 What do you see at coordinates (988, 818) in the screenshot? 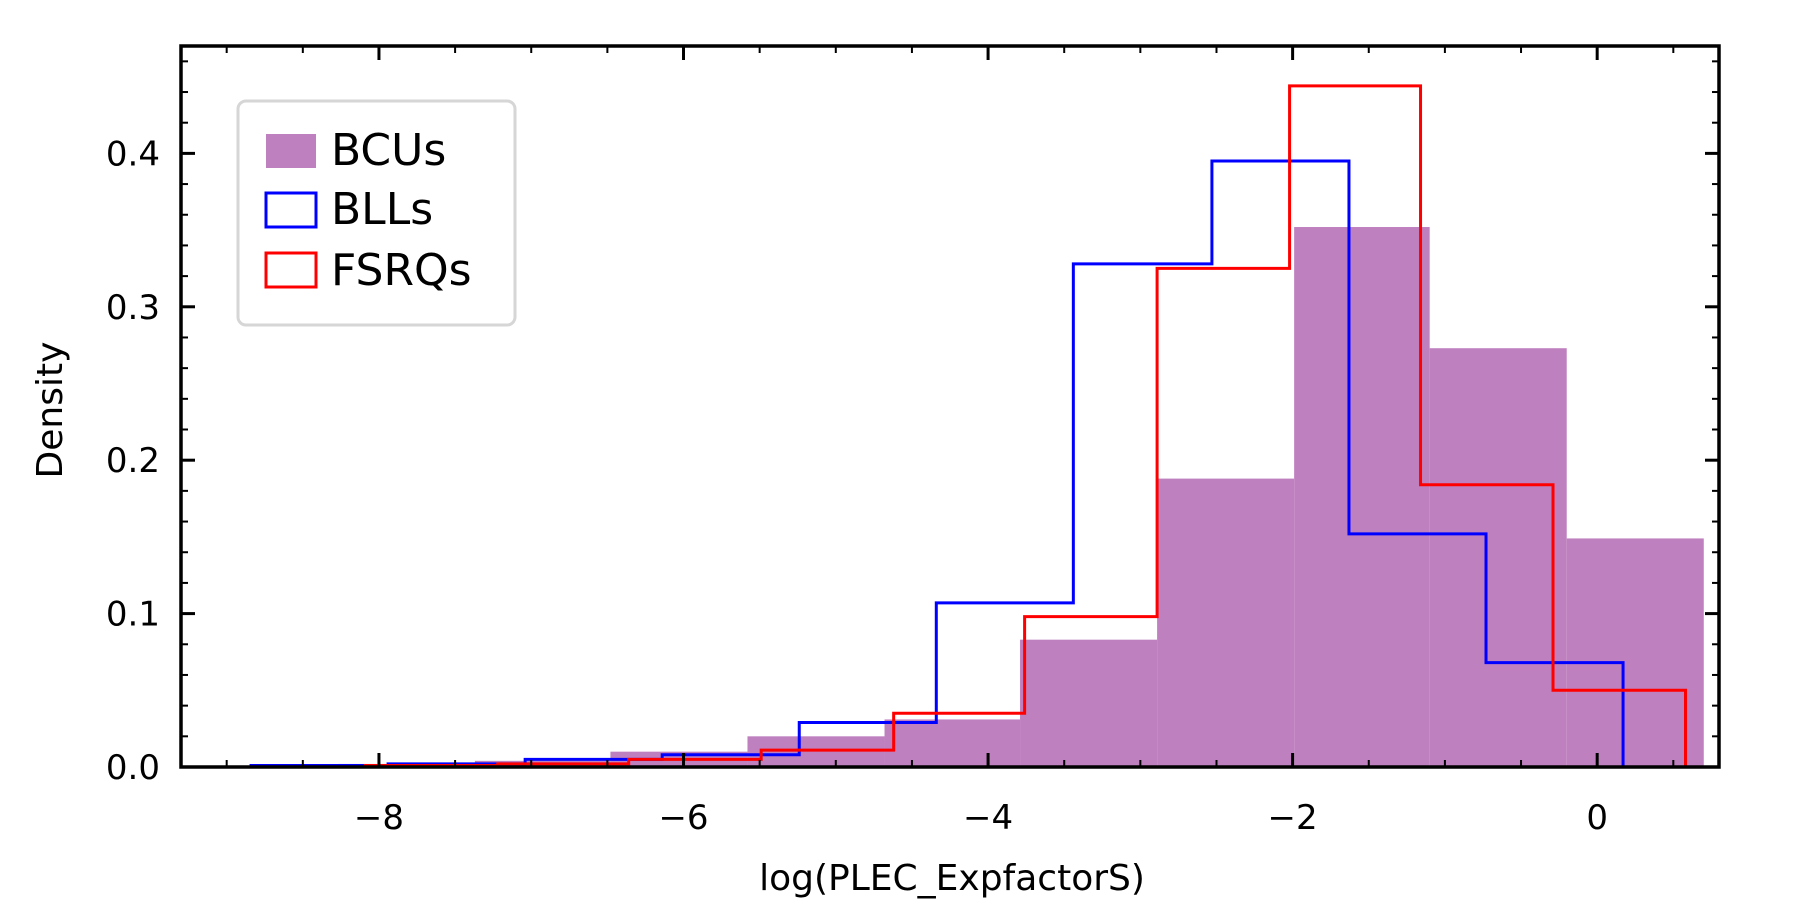
I see `x-tick-label: −4` at bounding box center [988, 818].